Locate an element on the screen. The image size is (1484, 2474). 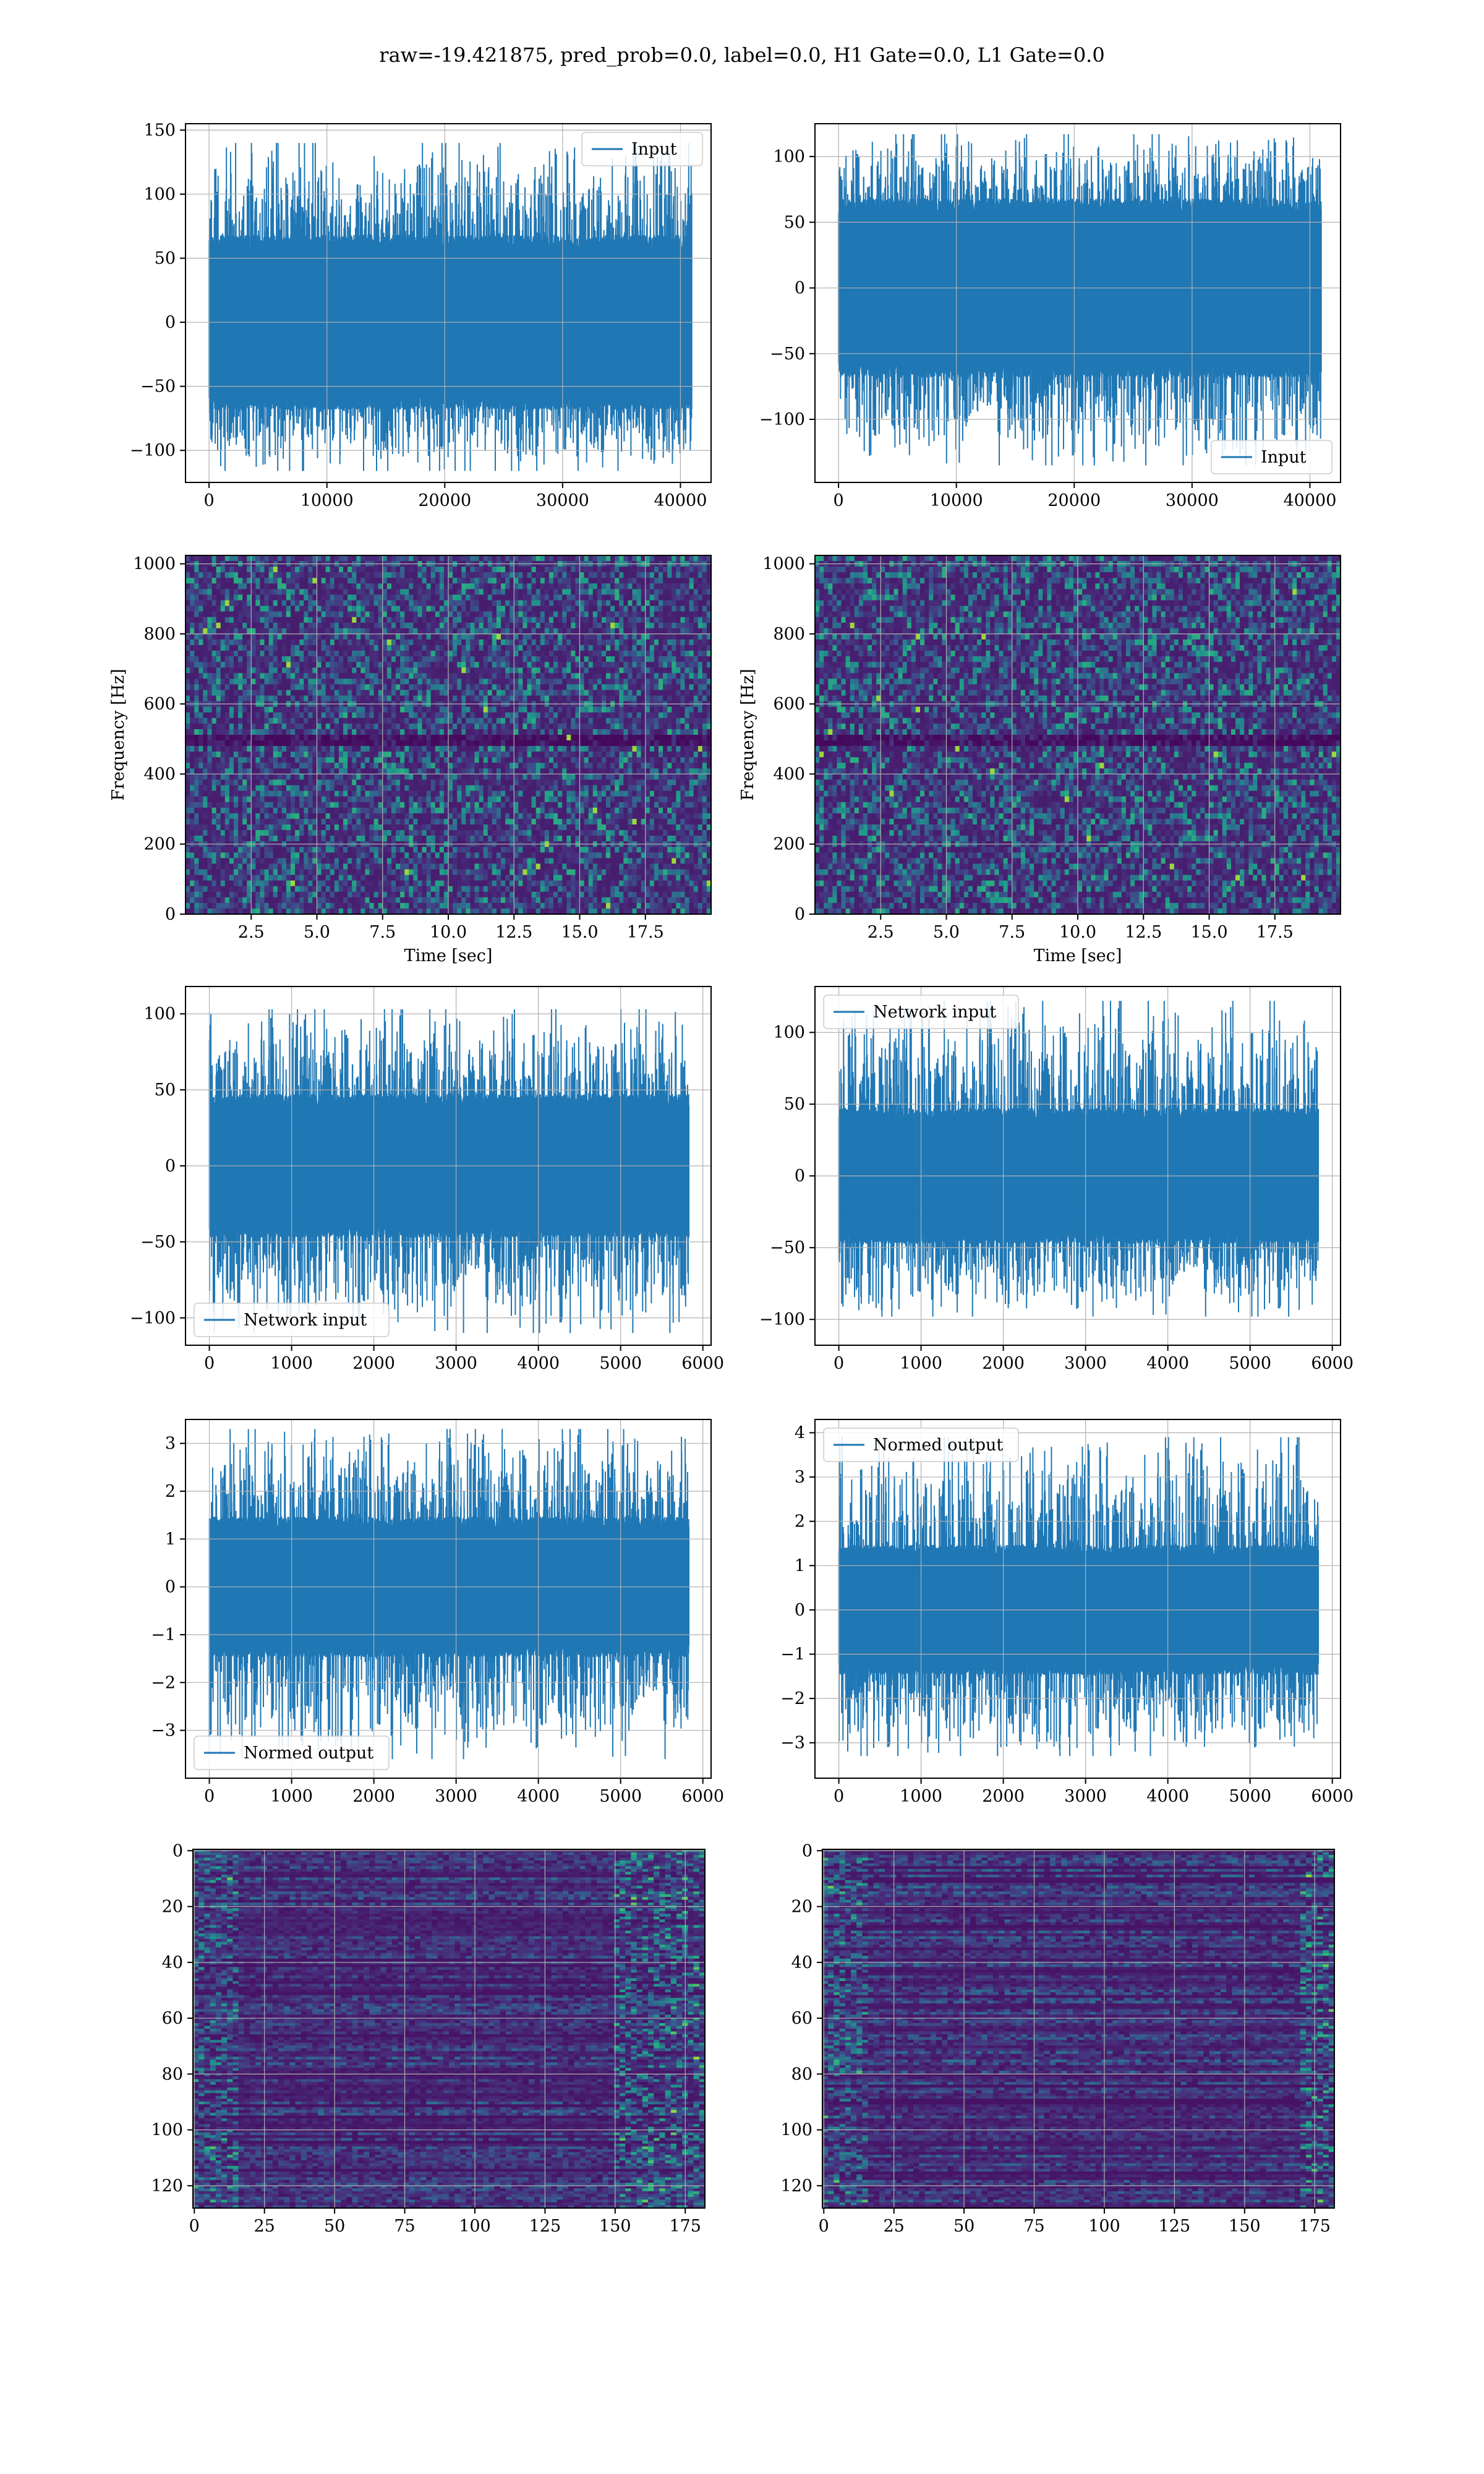
network-input-left-xtick-label: 1000 is located at coordinates (291, 1363).